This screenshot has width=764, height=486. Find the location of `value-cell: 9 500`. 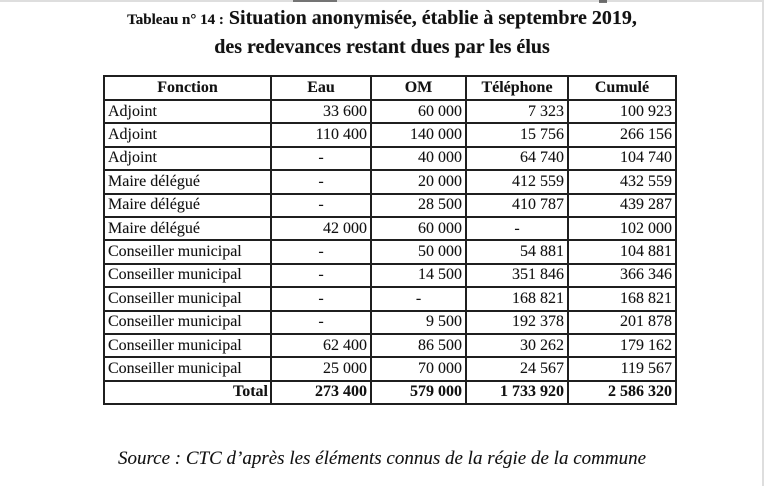

value-cell: 9 500 is located at coordinates (418, 322).